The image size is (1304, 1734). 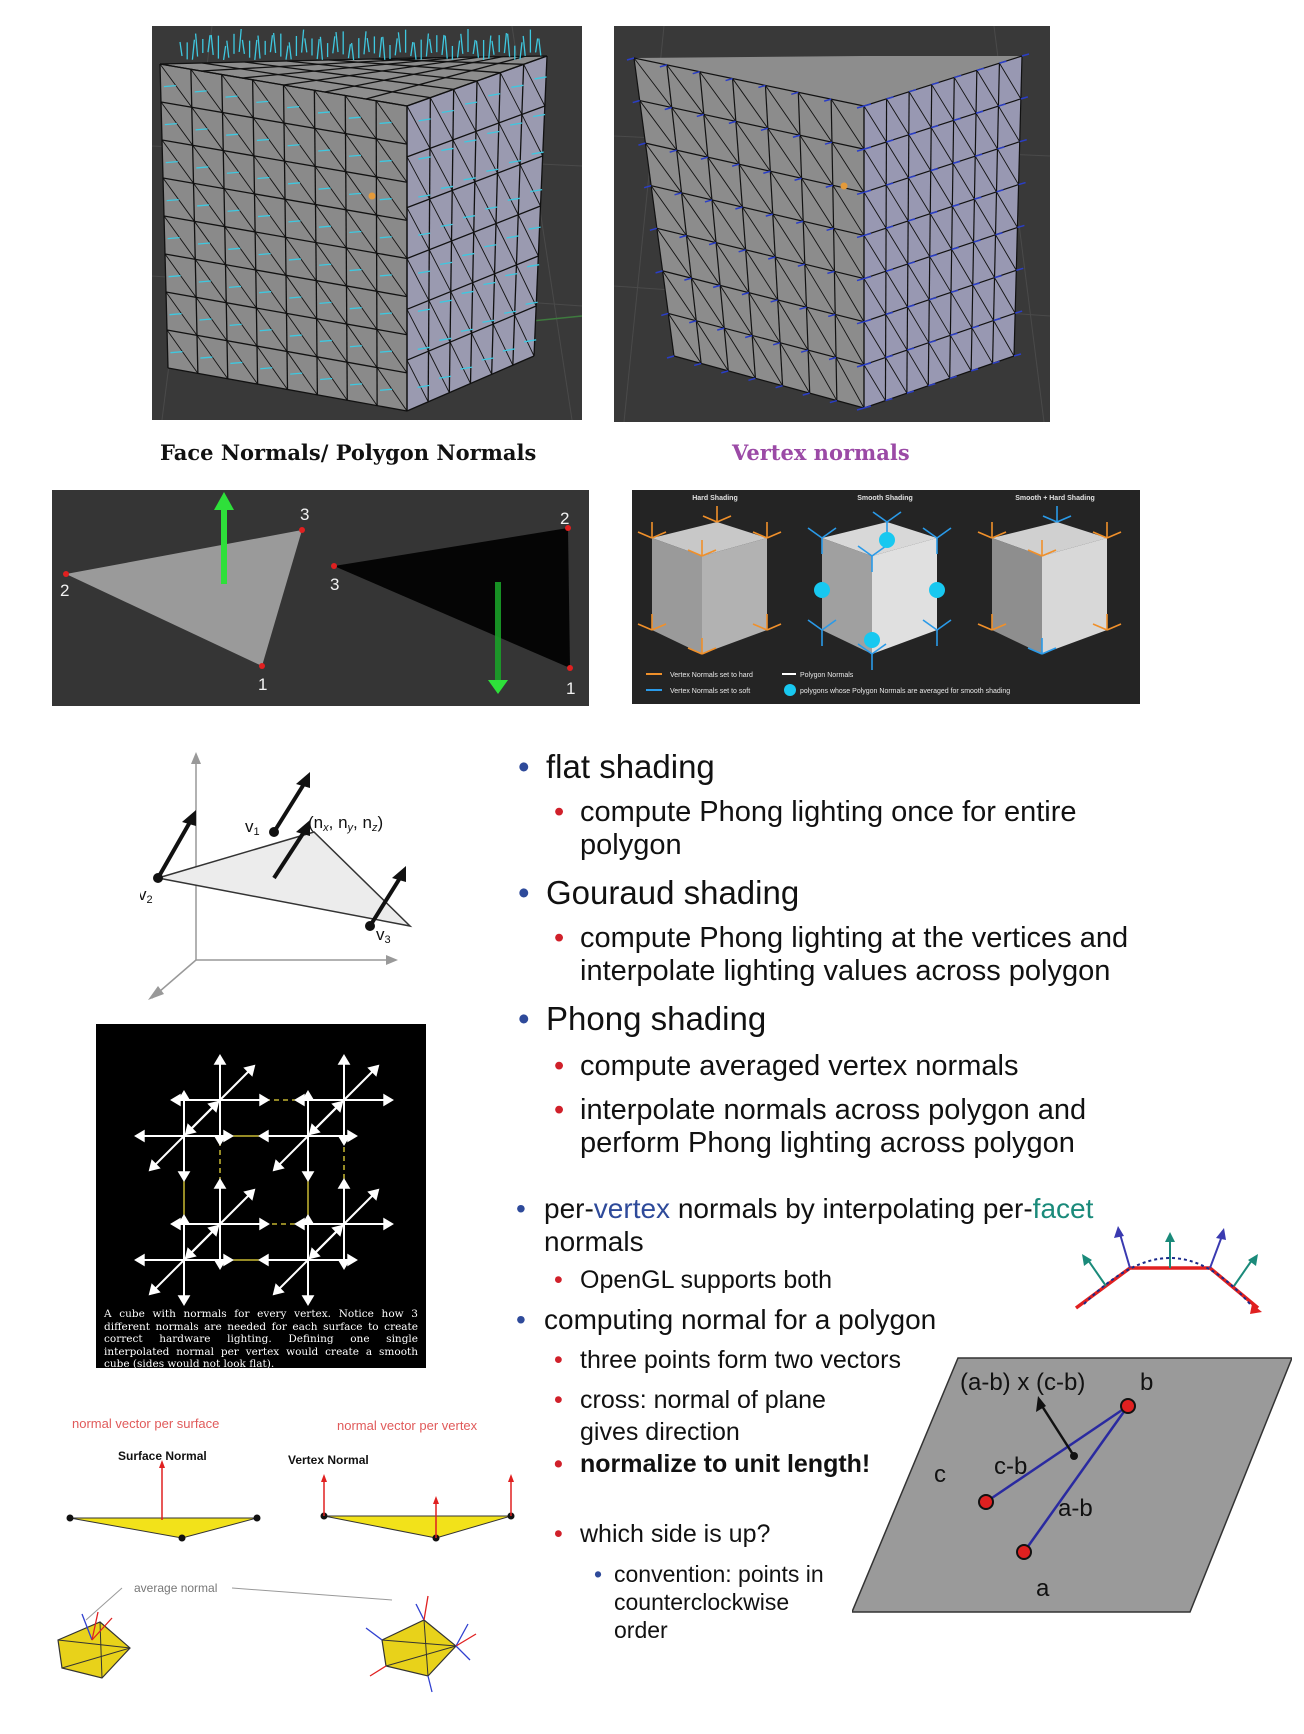 What do you see at coordinates (564, 518) in the screenshot?
I see `tri-right-label-2: 2` at bounding box center [564, 518].